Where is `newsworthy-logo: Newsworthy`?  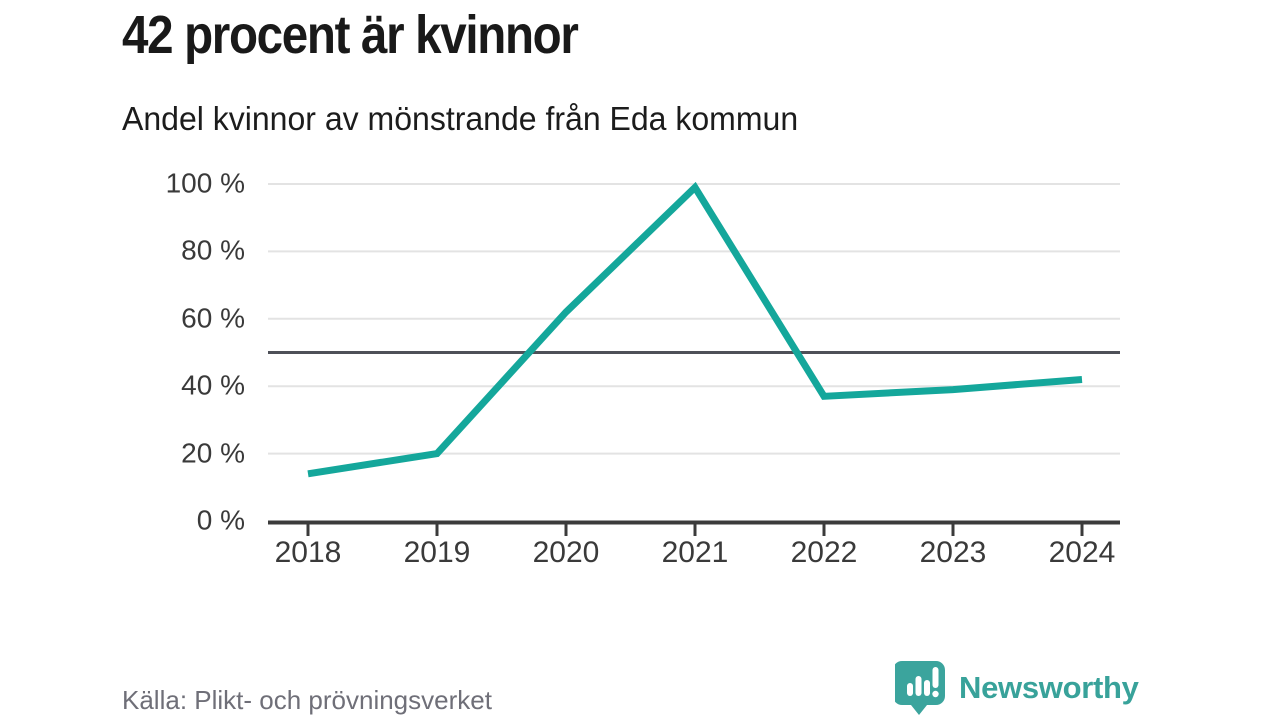
newsworthy-logo: Newsworthy is located at coordinates (1017, 688).